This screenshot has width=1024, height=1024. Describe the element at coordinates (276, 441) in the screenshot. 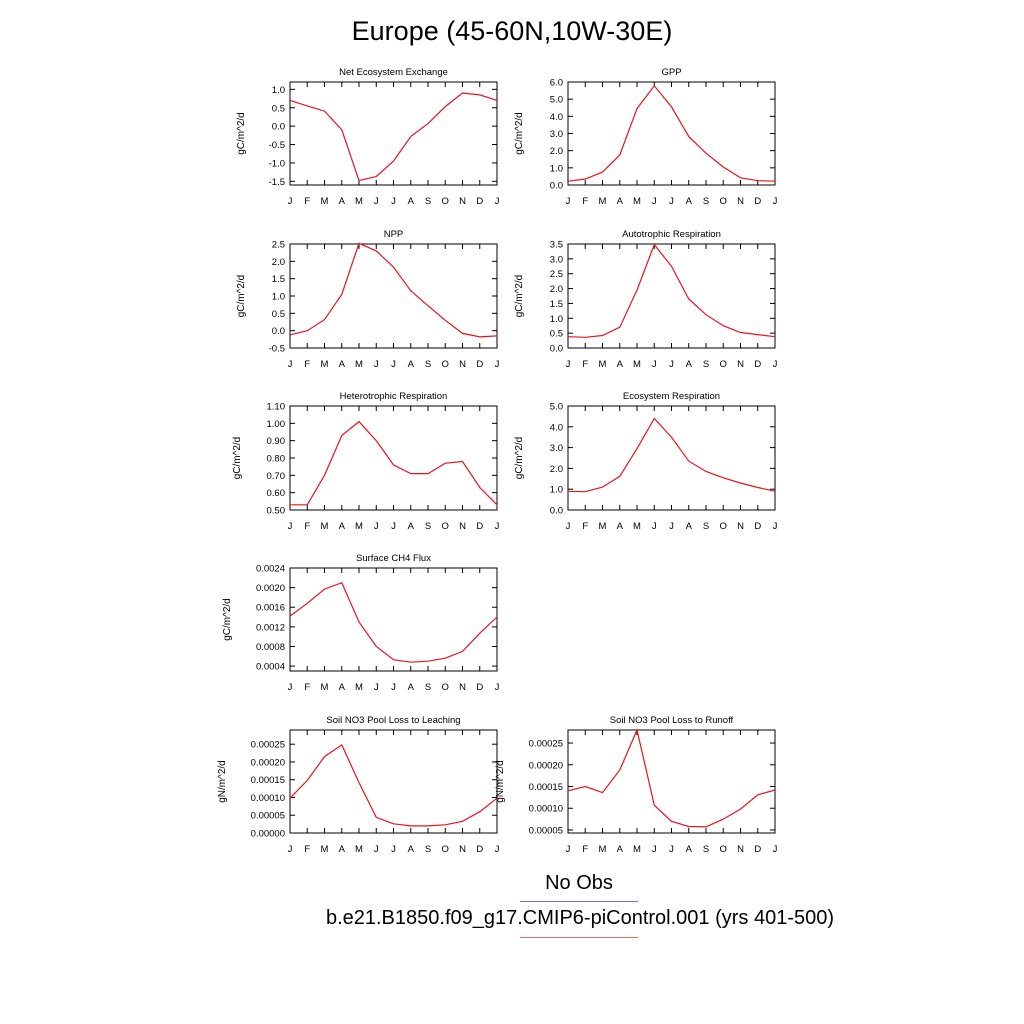

I see `y-tick-label: 0.90` at that location.